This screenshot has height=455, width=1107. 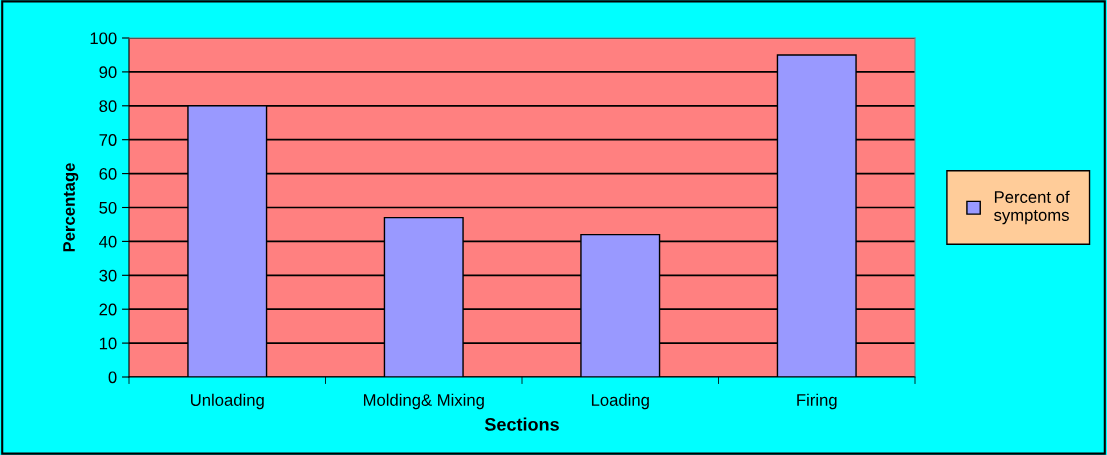 I want to click on x-tick-label: Loading, so click(x=620, y=401).